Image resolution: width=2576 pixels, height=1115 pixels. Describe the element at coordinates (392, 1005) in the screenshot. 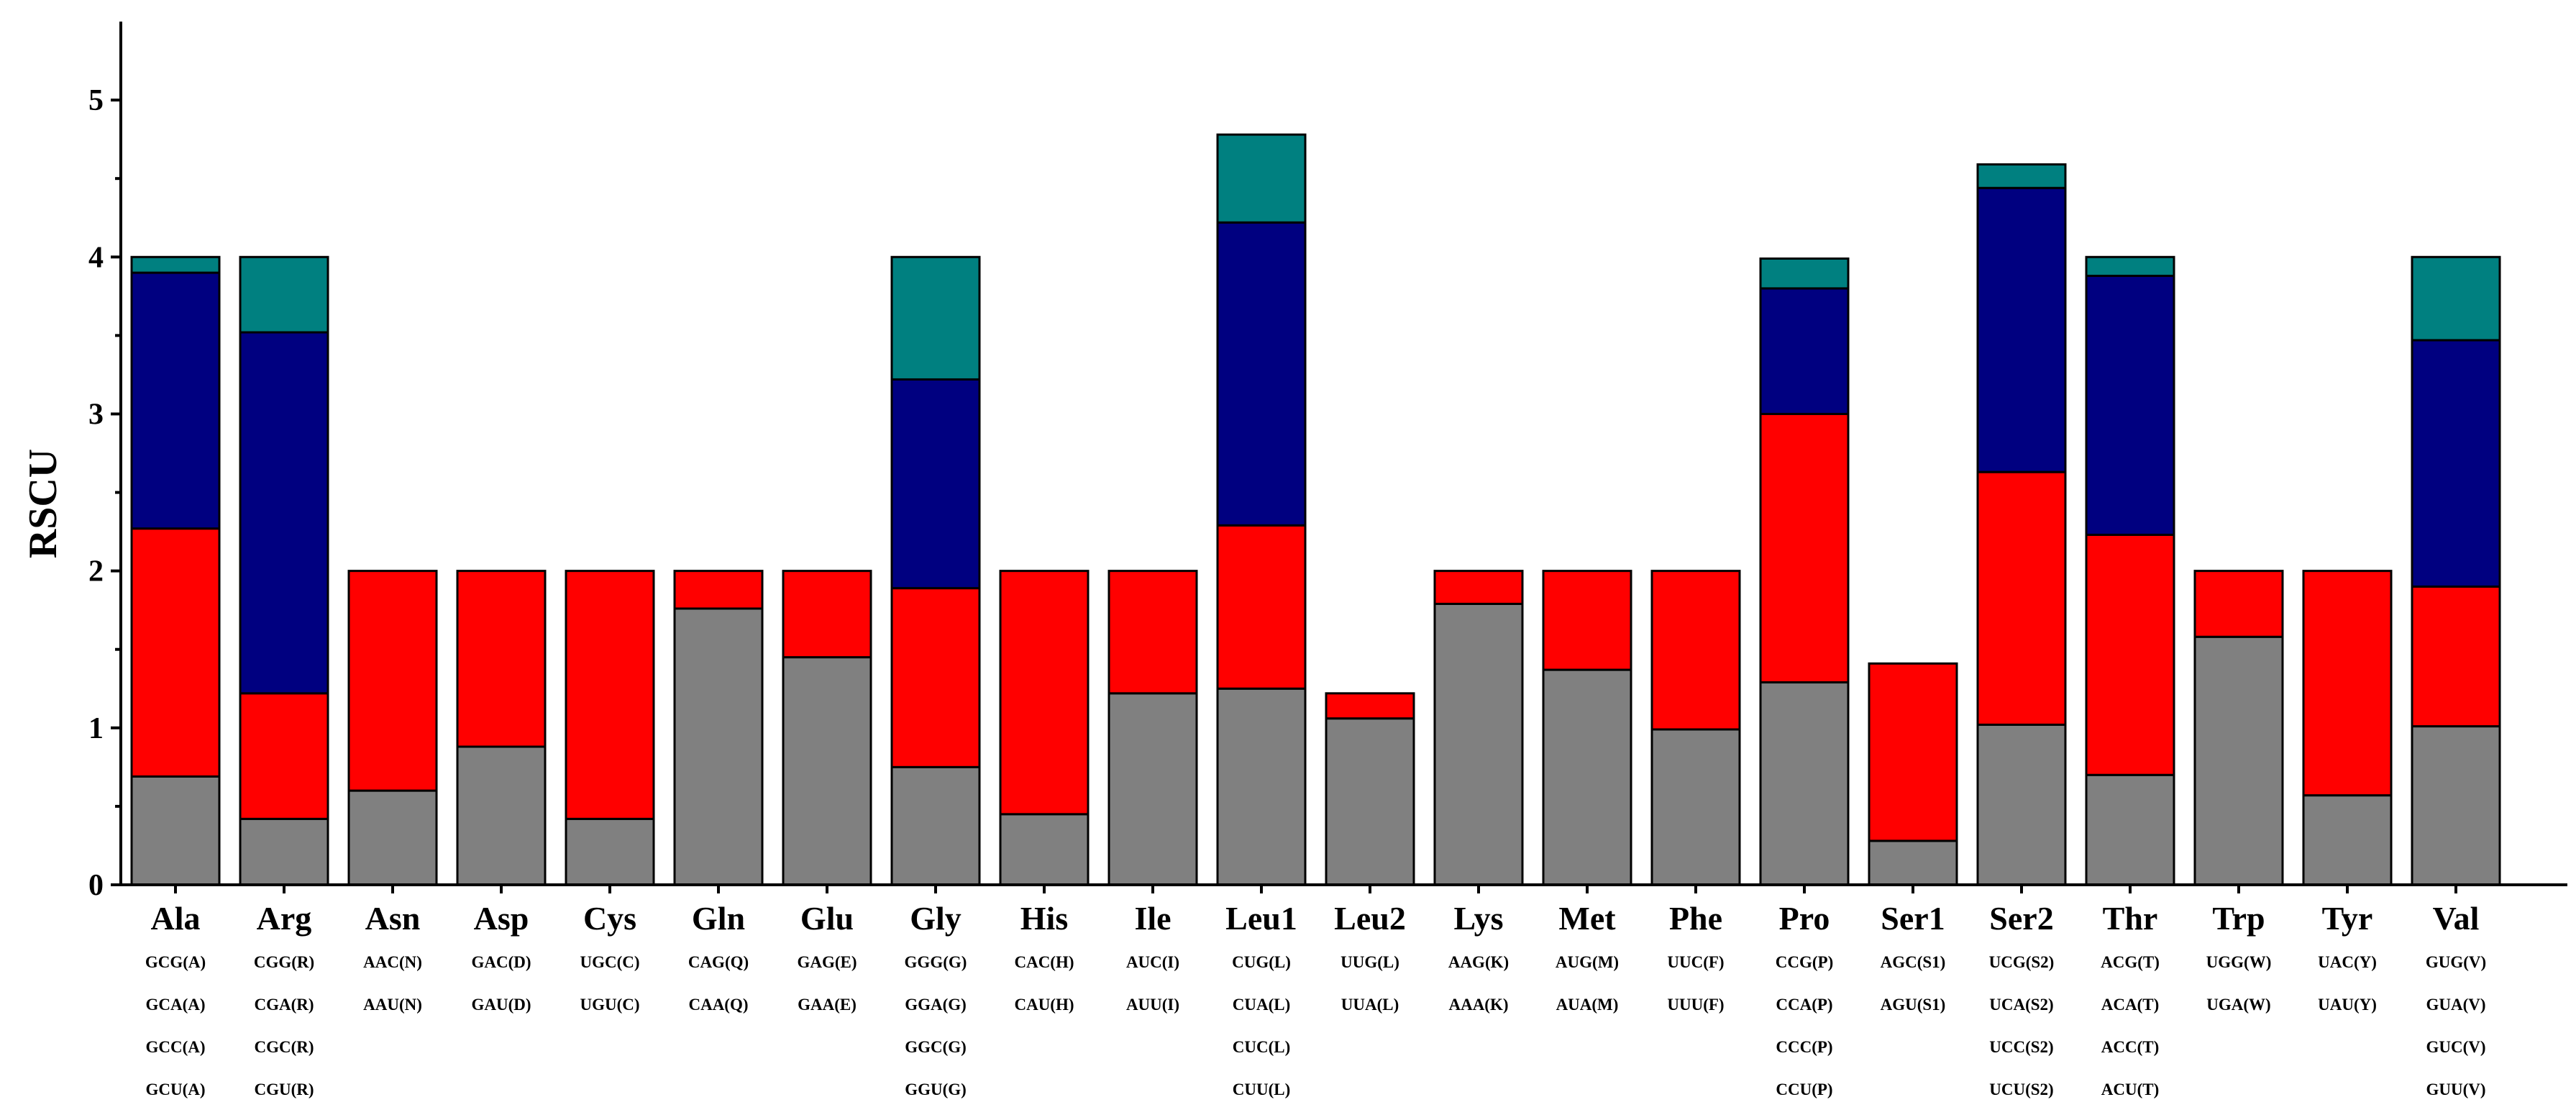

I see `codon-label: AAU(N)` at that location.